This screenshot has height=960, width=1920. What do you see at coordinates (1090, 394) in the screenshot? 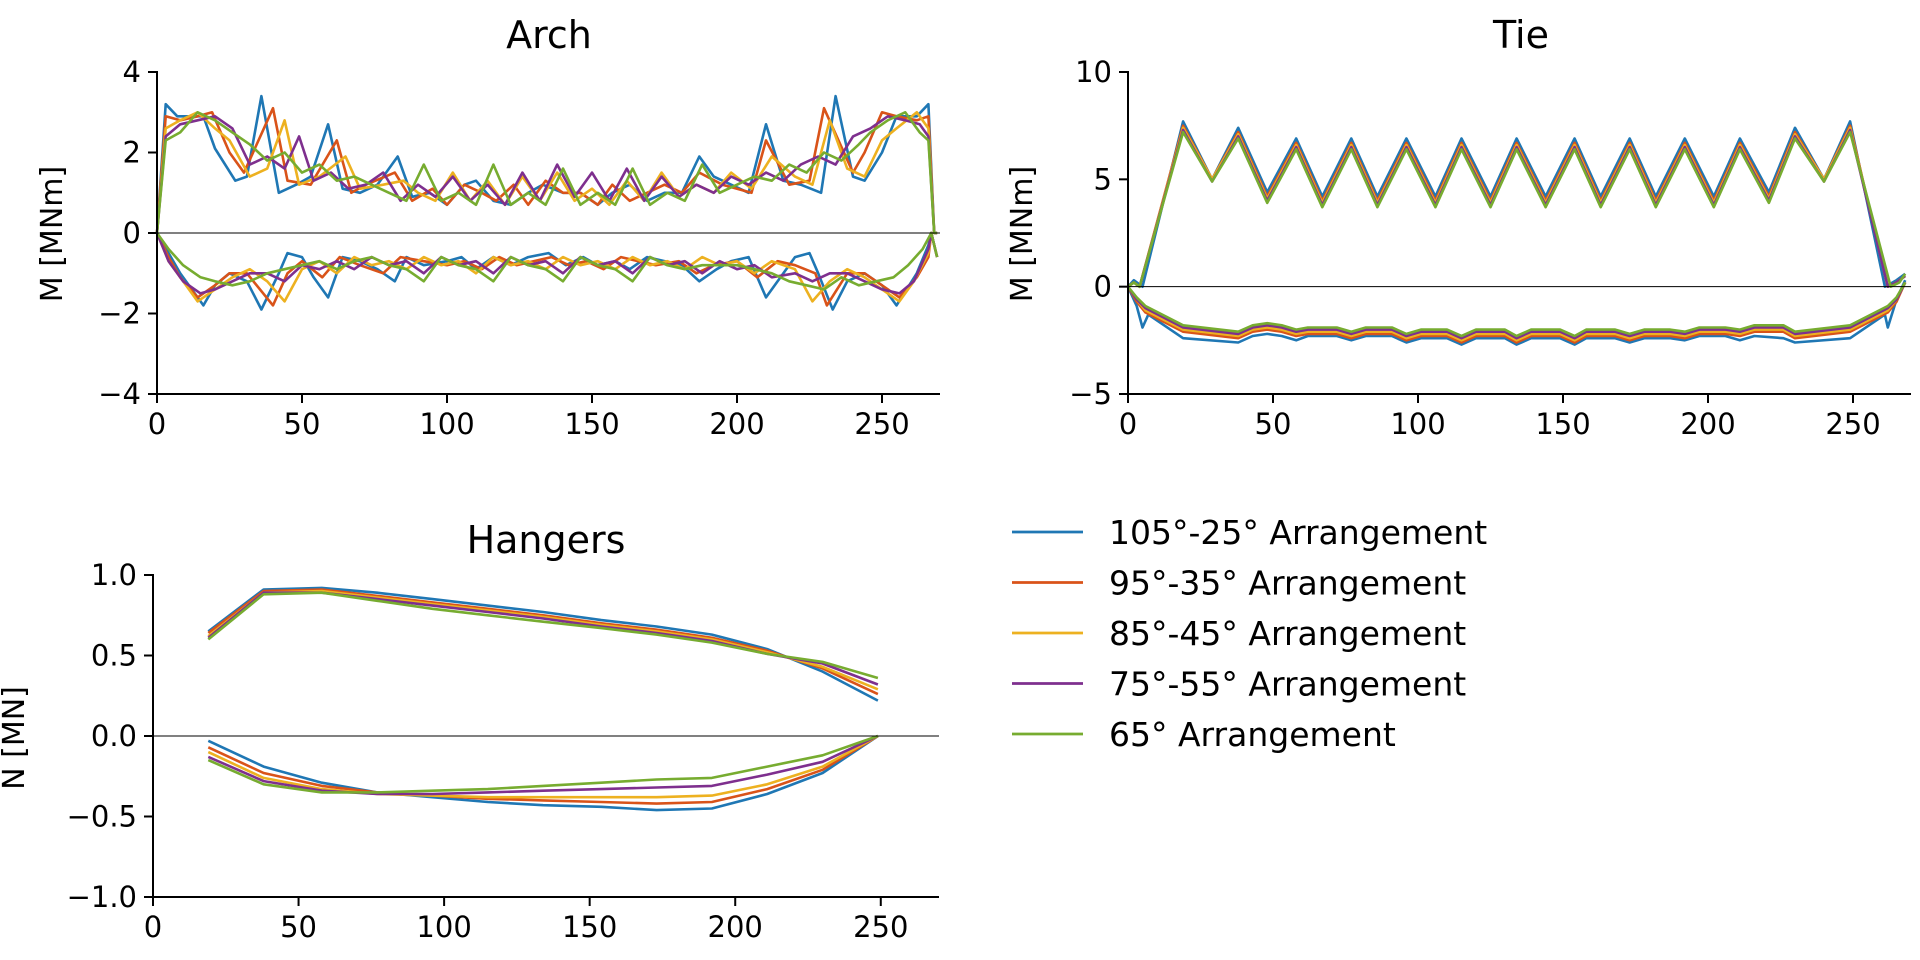
I see `y-tick-label: −5` at bounding box center [1090, 394].